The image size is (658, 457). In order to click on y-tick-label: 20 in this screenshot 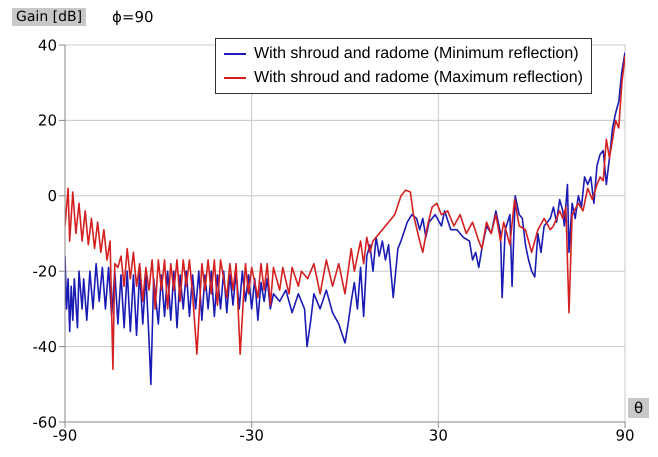, I will do `click(47, 121)`.